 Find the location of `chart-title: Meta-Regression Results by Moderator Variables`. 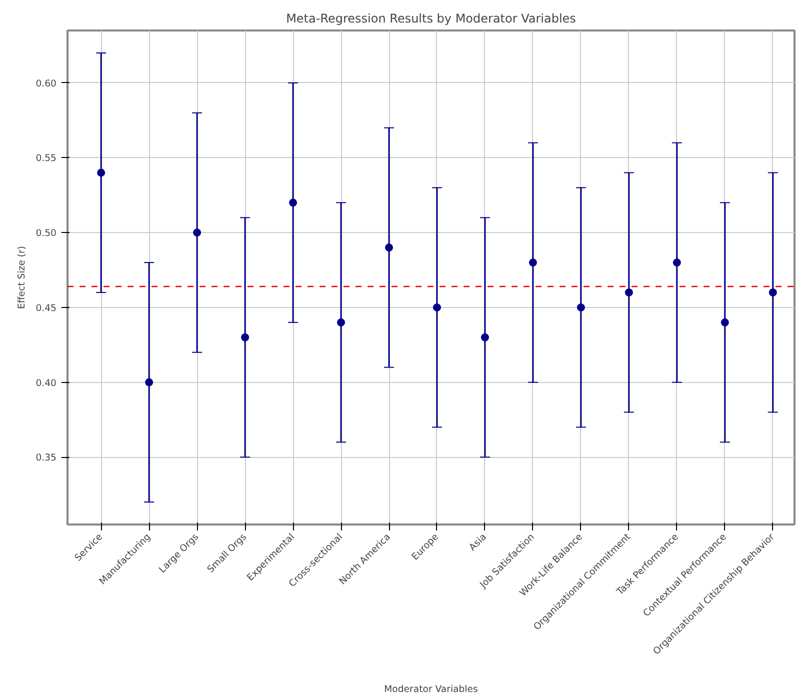

chart-title: Meta-Regression Results by Moderator Variables is located at coordinates (431, 19).